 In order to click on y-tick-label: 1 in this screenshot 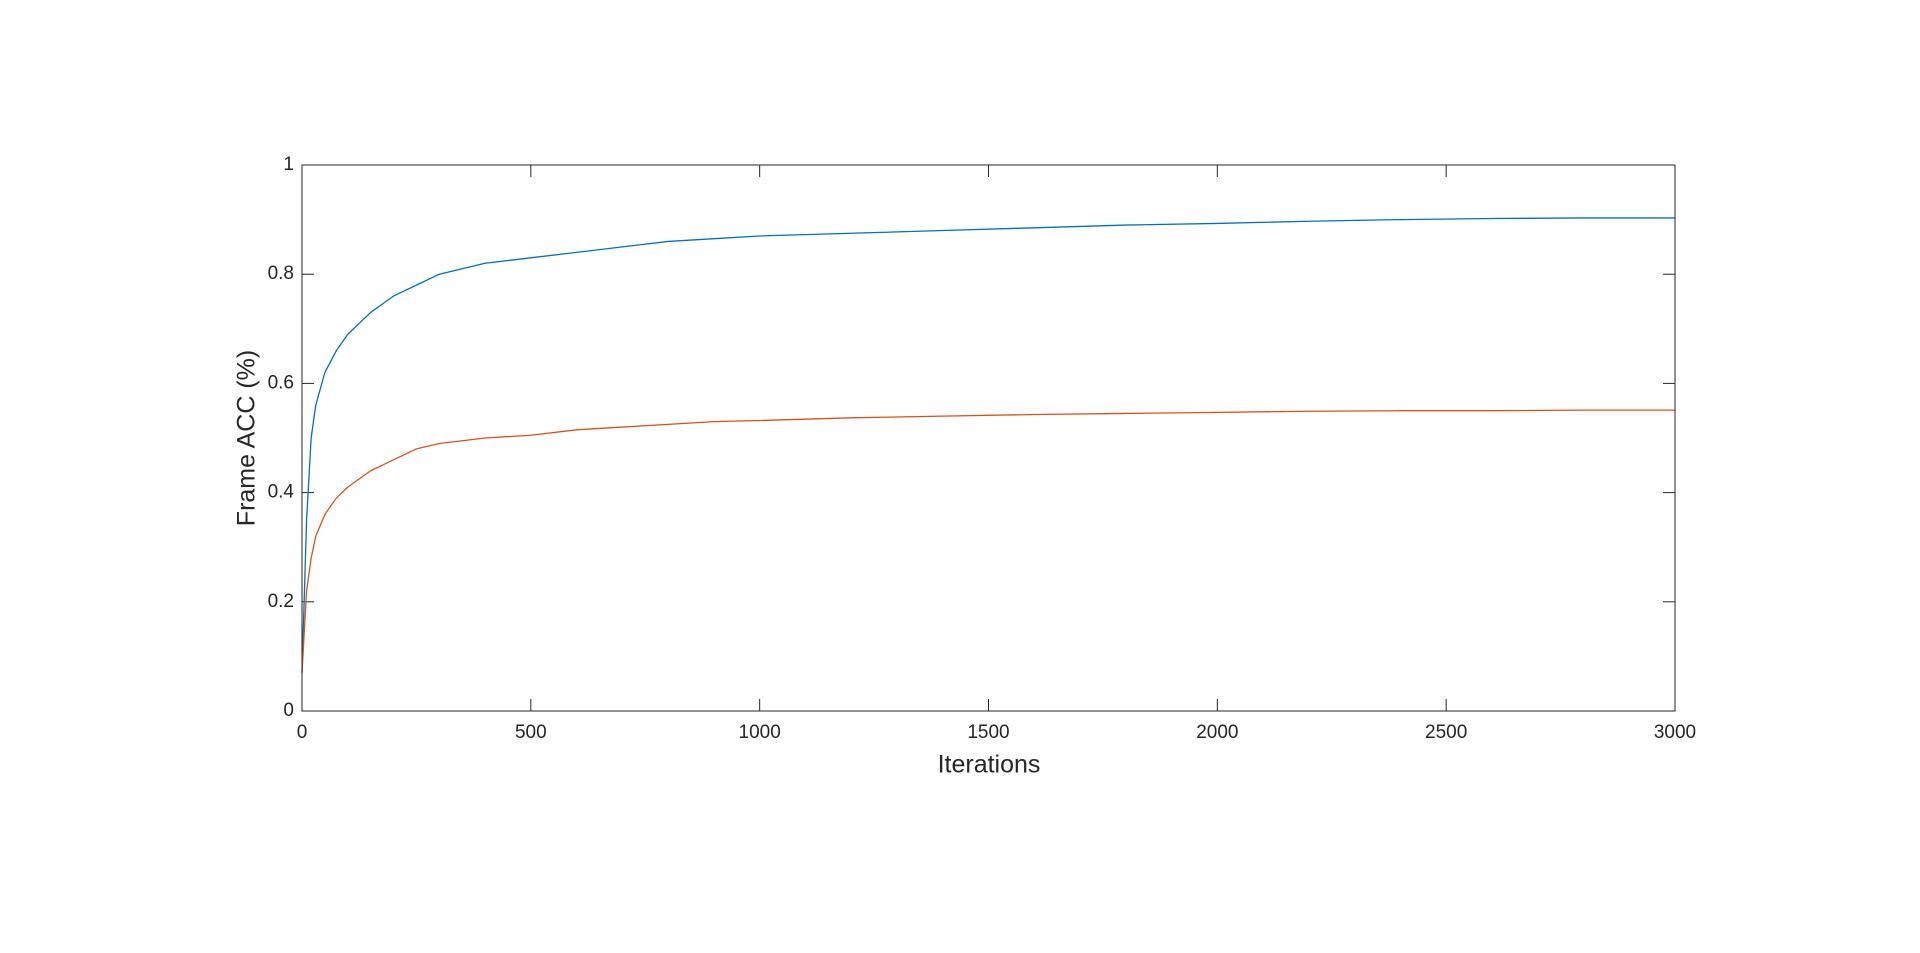, I will do `click(288, 164)`.